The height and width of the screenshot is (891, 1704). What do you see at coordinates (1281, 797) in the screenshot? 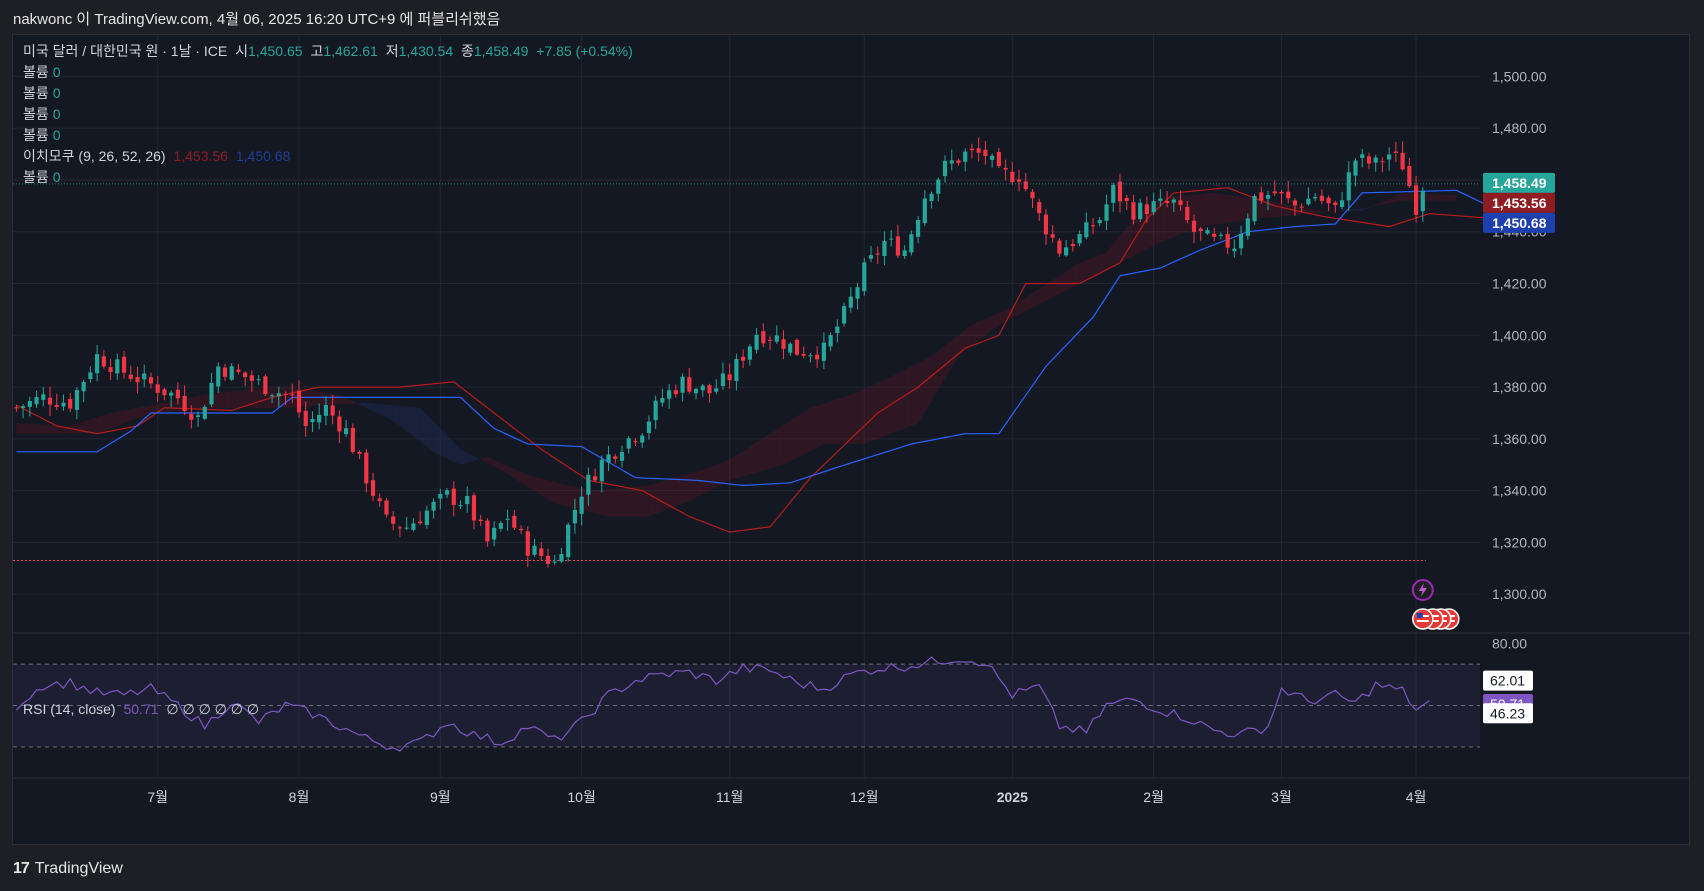
I see `x-axis-tick-label: 3월` at bounding box center [1281, 797].